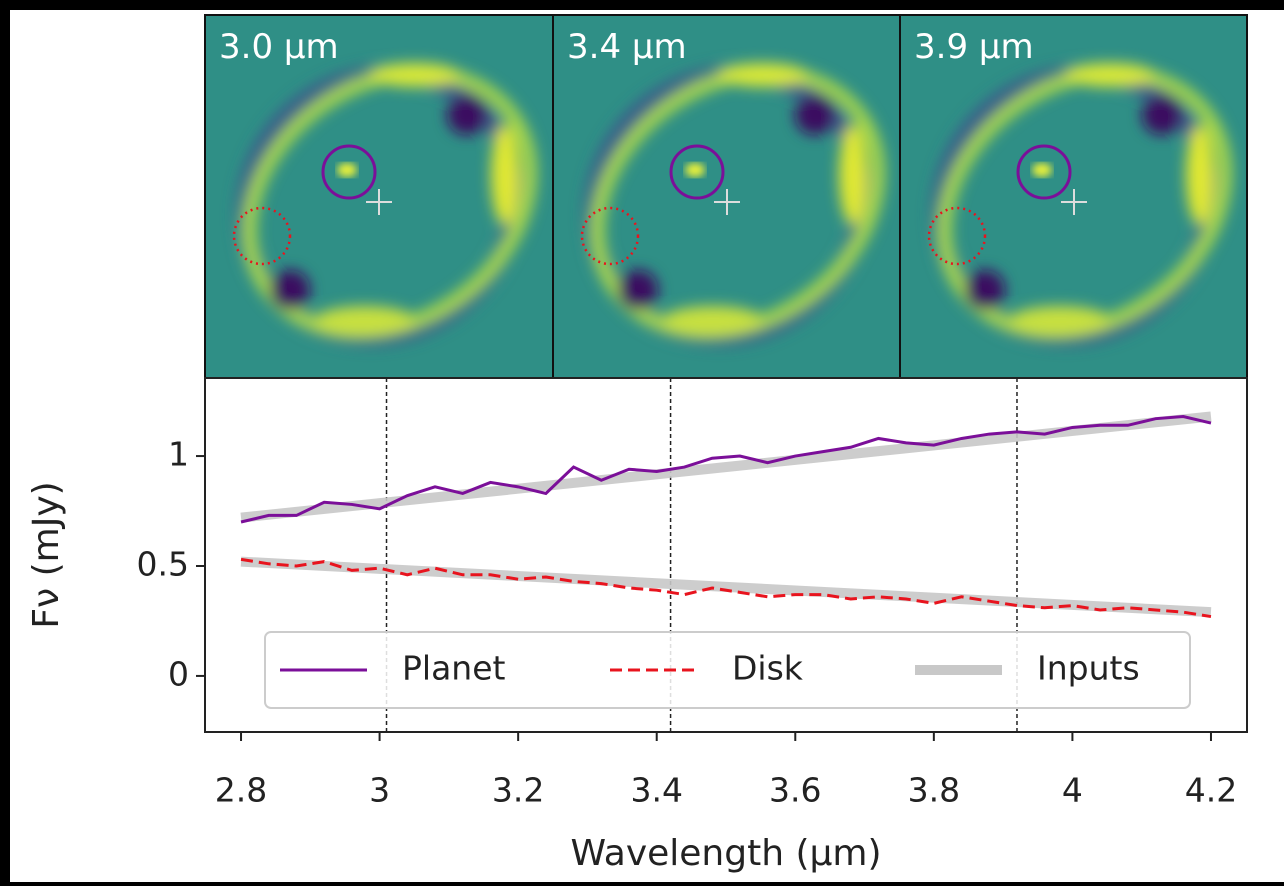  Describe the element at coordinates (178, 454) in the screenshot. I see `y-tick-label: 1` at that location.